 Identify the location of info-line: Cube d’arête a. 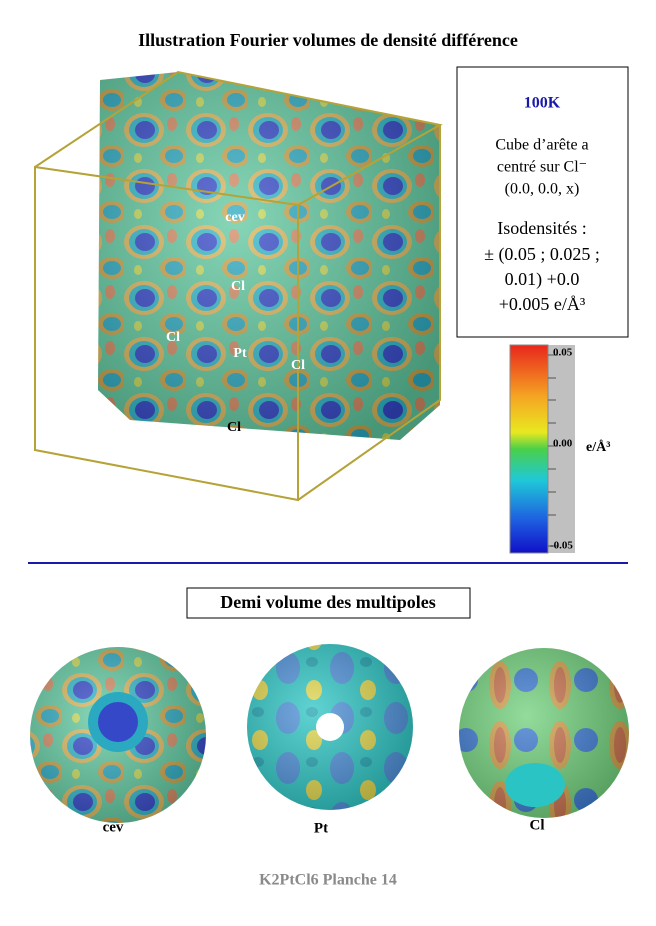
(541, 145).